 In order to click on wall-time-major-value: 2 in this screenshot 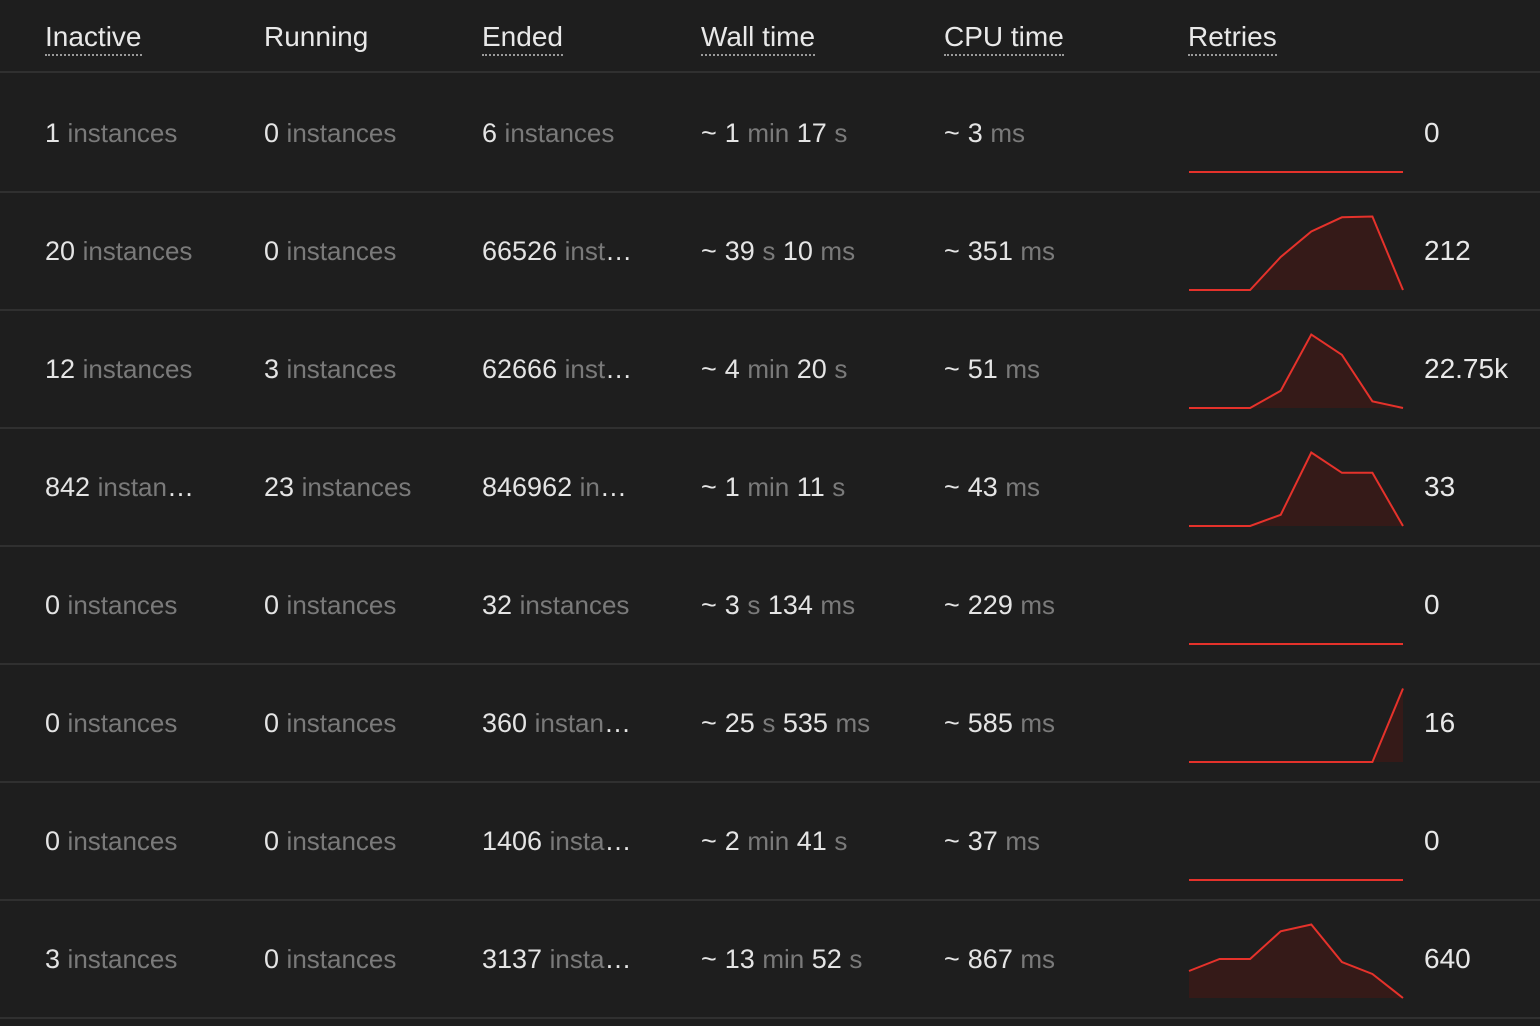, I will do `click(732, 841)`.